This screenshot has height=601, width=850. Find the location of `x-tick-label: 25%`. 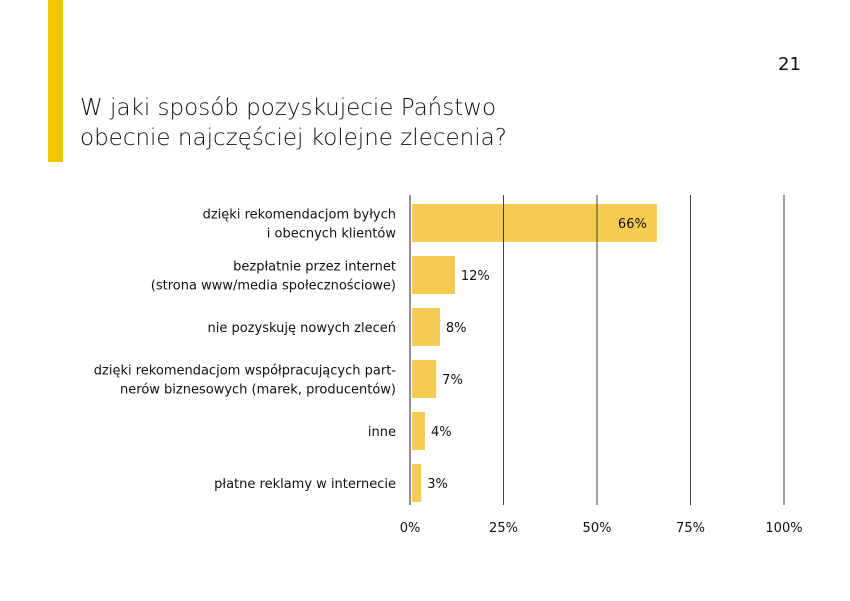

x-tick-label: 25% is located at coordinates (503, 528).